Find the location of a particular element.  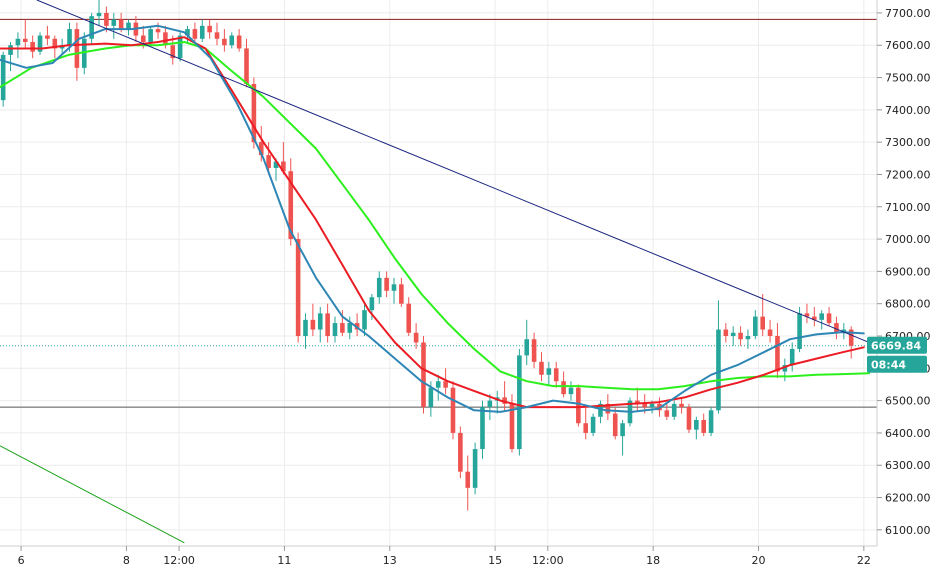

y-tick-label-16: 7700.00 is located at coordinates (907, 13).